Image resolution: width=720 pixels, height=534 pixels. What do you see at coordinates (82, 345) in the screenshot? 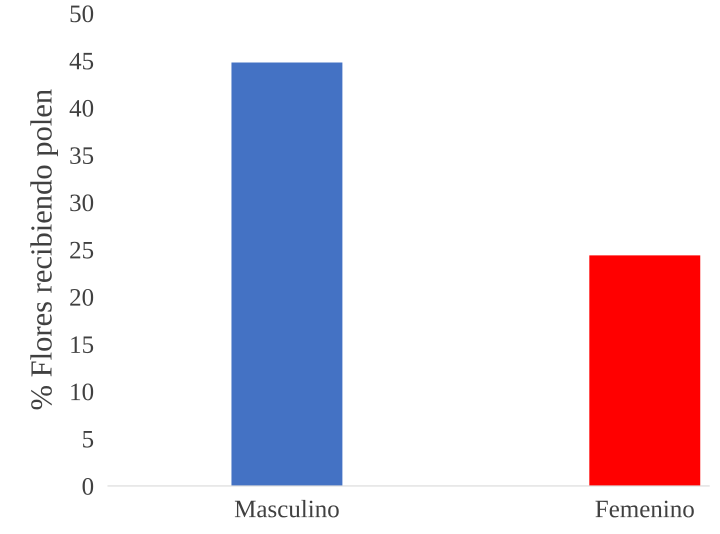
I see `y-tick-label: 15` at bounding box center [82, 345].